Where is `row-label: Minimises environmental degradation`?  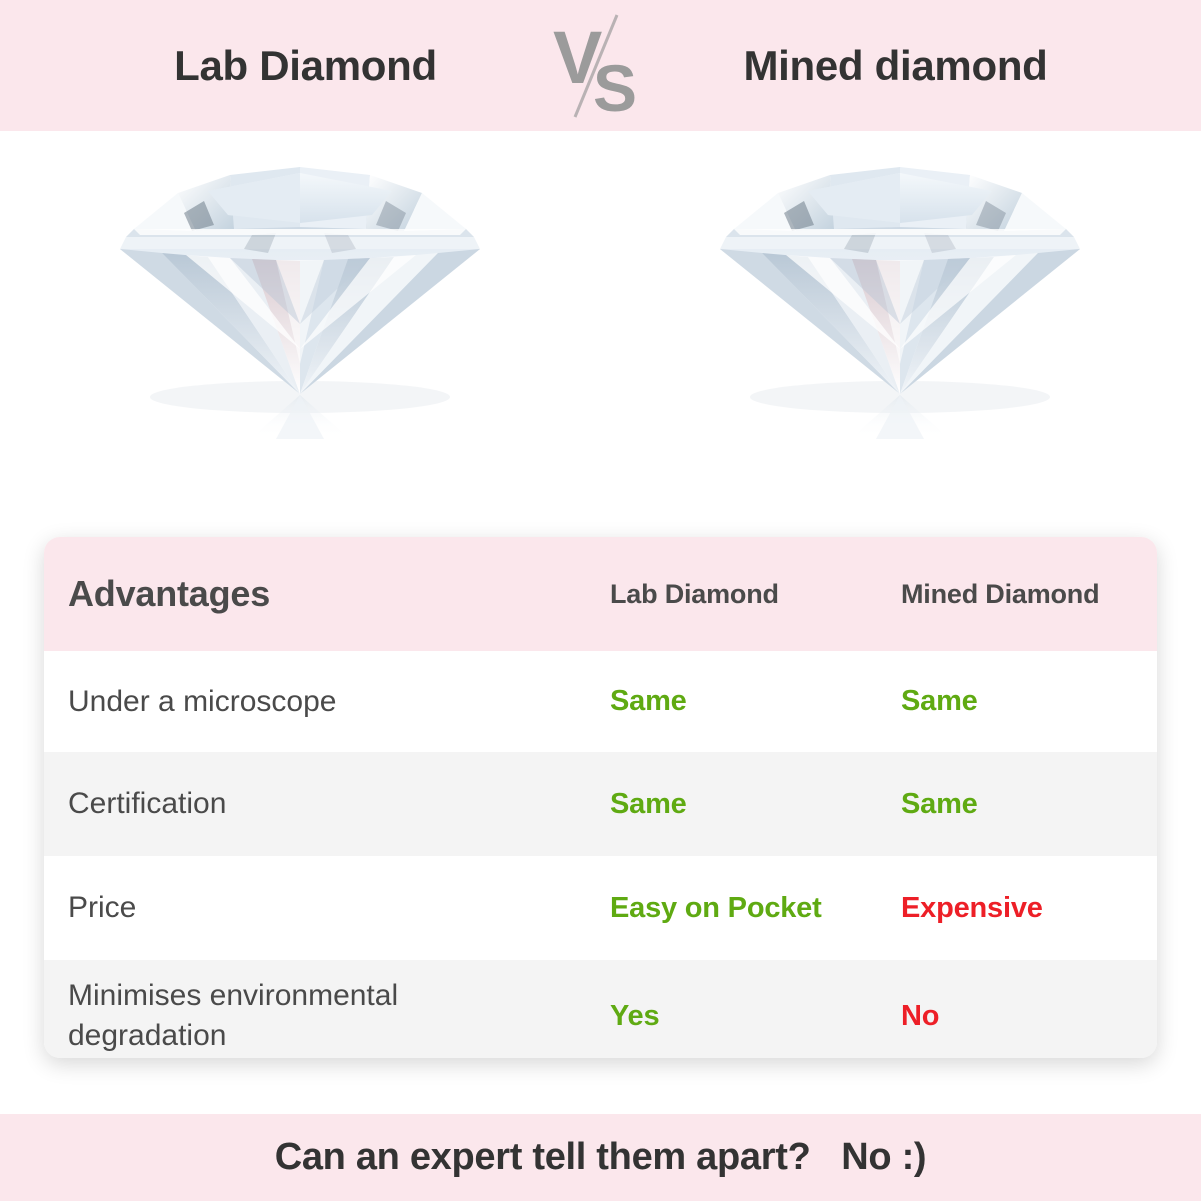 row-label: Minimises environmental degradation is located at coordinates (233, 1015).